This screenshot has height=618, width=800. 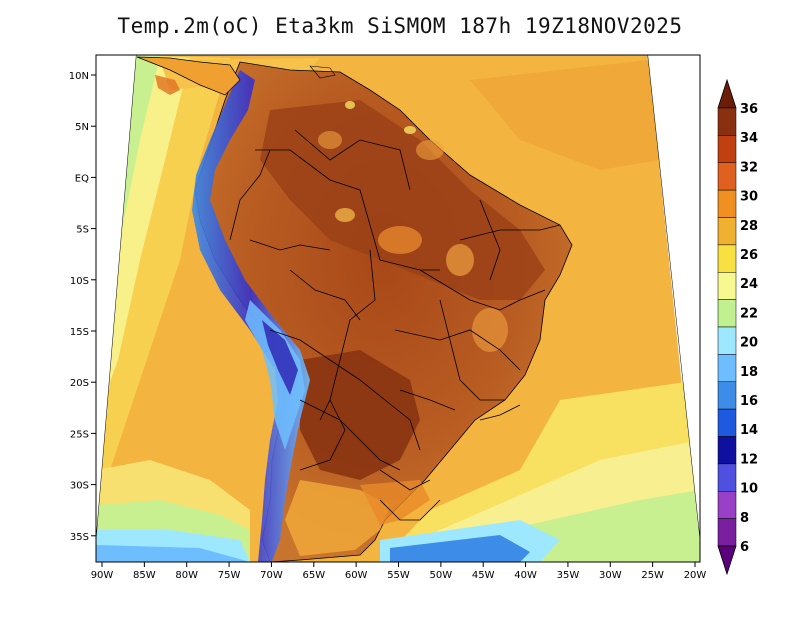 I want to click on colorbar-label: 22, so click(x=749, y=313).